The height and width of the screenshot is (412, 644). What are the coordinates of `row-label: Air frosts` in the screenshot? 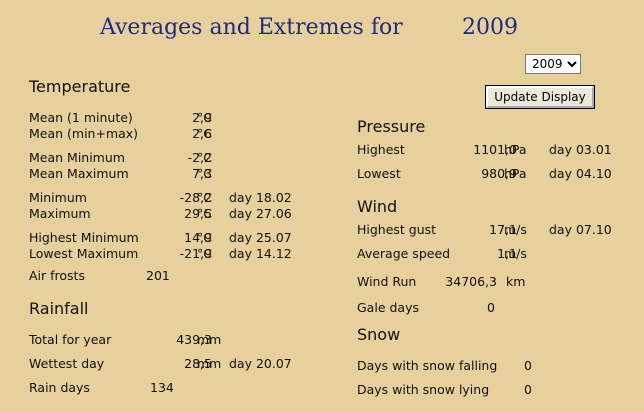 It's located at (57, 275).